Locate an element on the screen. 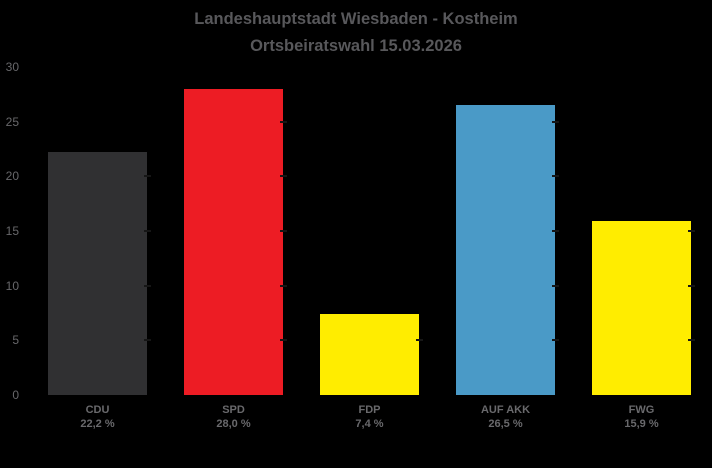 The width and height of the screenshot is (712, 468). category-label-auf-akk: AUF AKK 26,5 % is located at coordinates (506, 417).